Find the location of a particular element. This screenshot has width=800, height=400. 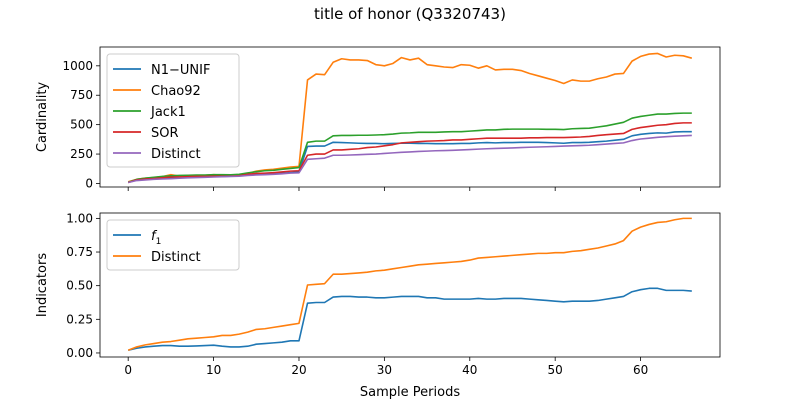

y-tick-label: 1.00 is located at coordinates (79, 218).